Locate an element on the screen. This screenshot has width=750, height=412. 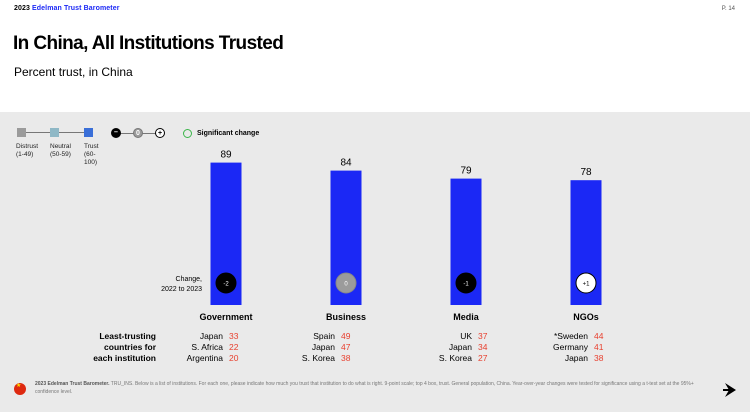
data-label-ngos: 78 is located at coordinates (586, 172).